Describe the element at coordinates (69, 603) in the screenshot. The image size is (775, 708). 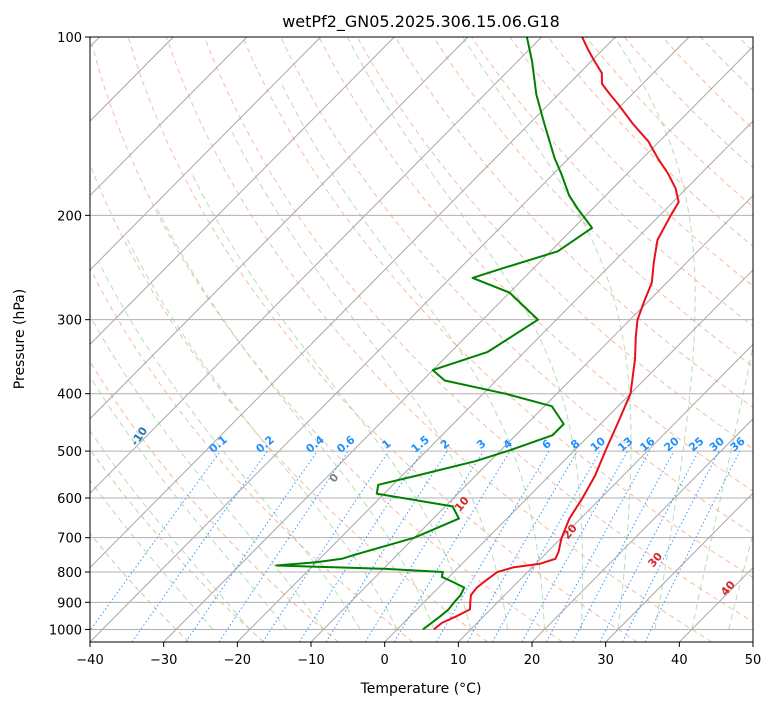
I see `y-tick-label: 900` at that location.